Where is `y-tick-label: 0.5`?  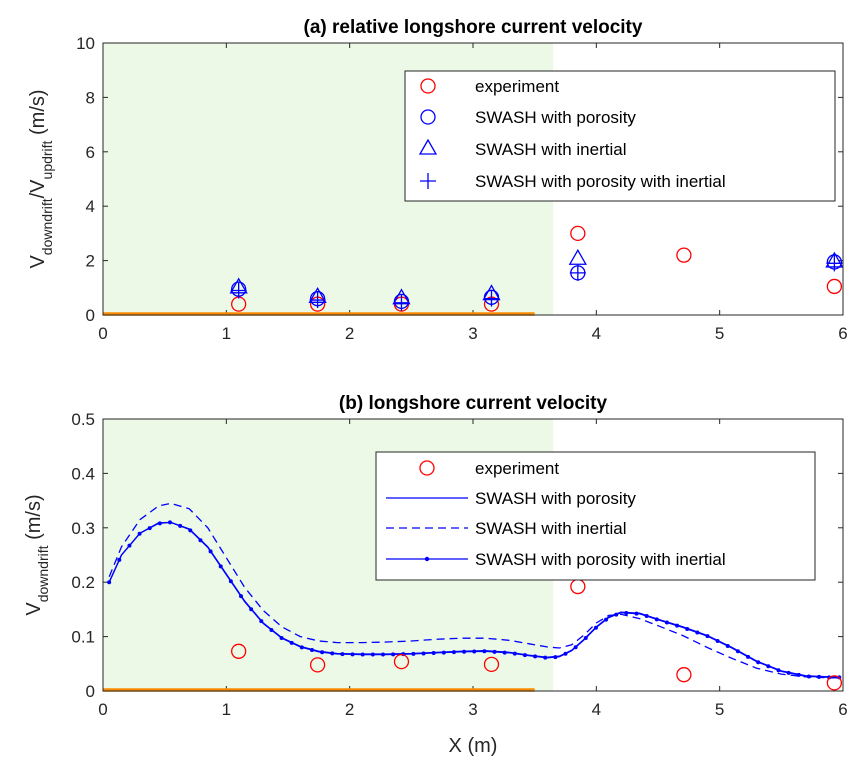 y-tick-label: 0.5 is located at coordinates (83, 419).